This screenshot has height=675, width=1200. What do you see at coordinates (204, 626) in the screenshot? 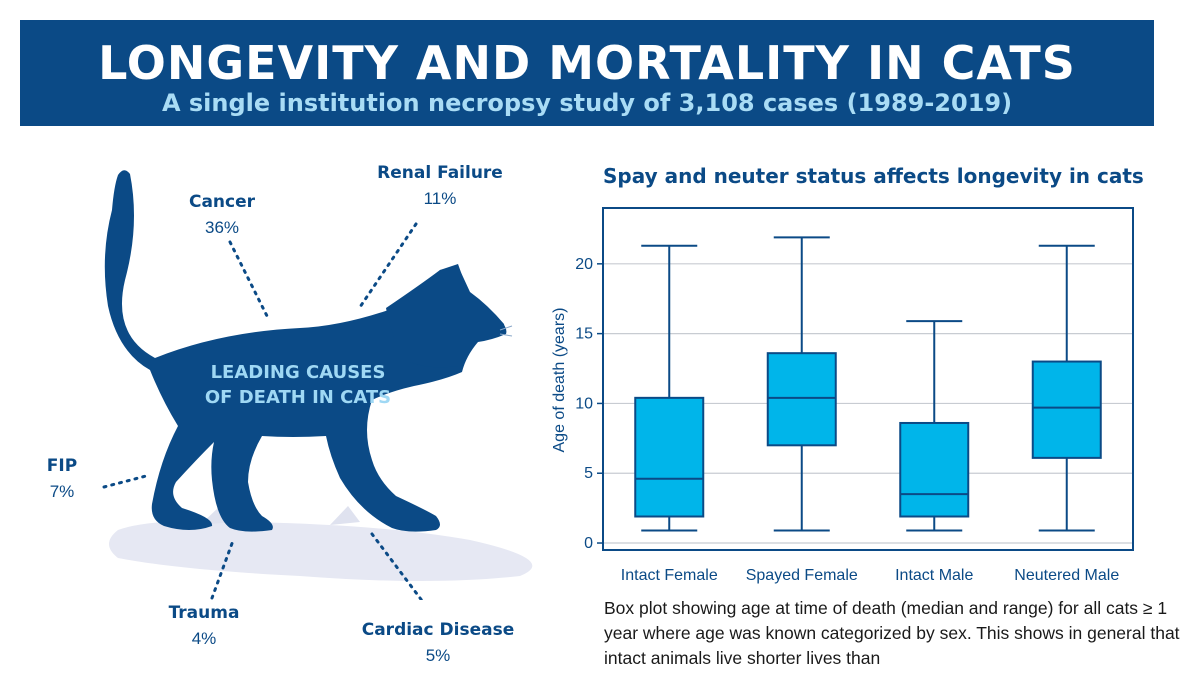
I see `cause-trauma: Trauma 4%` at bounding box center [204, 626].